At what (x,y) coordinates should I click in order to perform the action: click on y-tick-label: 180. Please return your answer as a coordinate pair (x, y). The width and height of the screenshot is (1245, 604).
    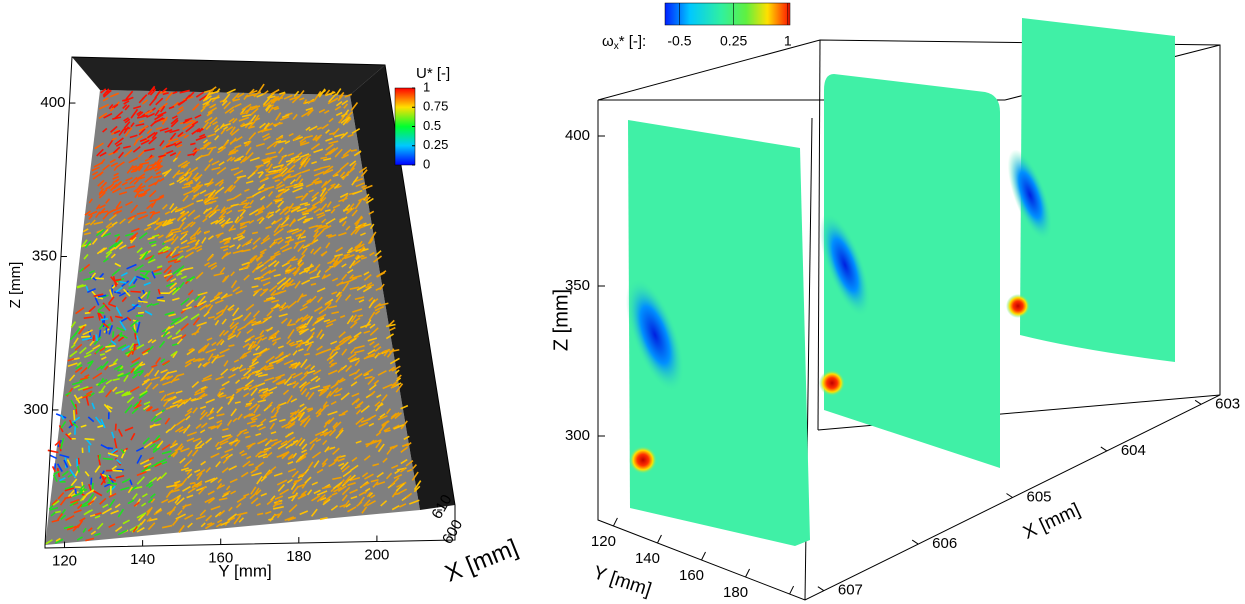
    Looking at the image, I should click on (298, 556).